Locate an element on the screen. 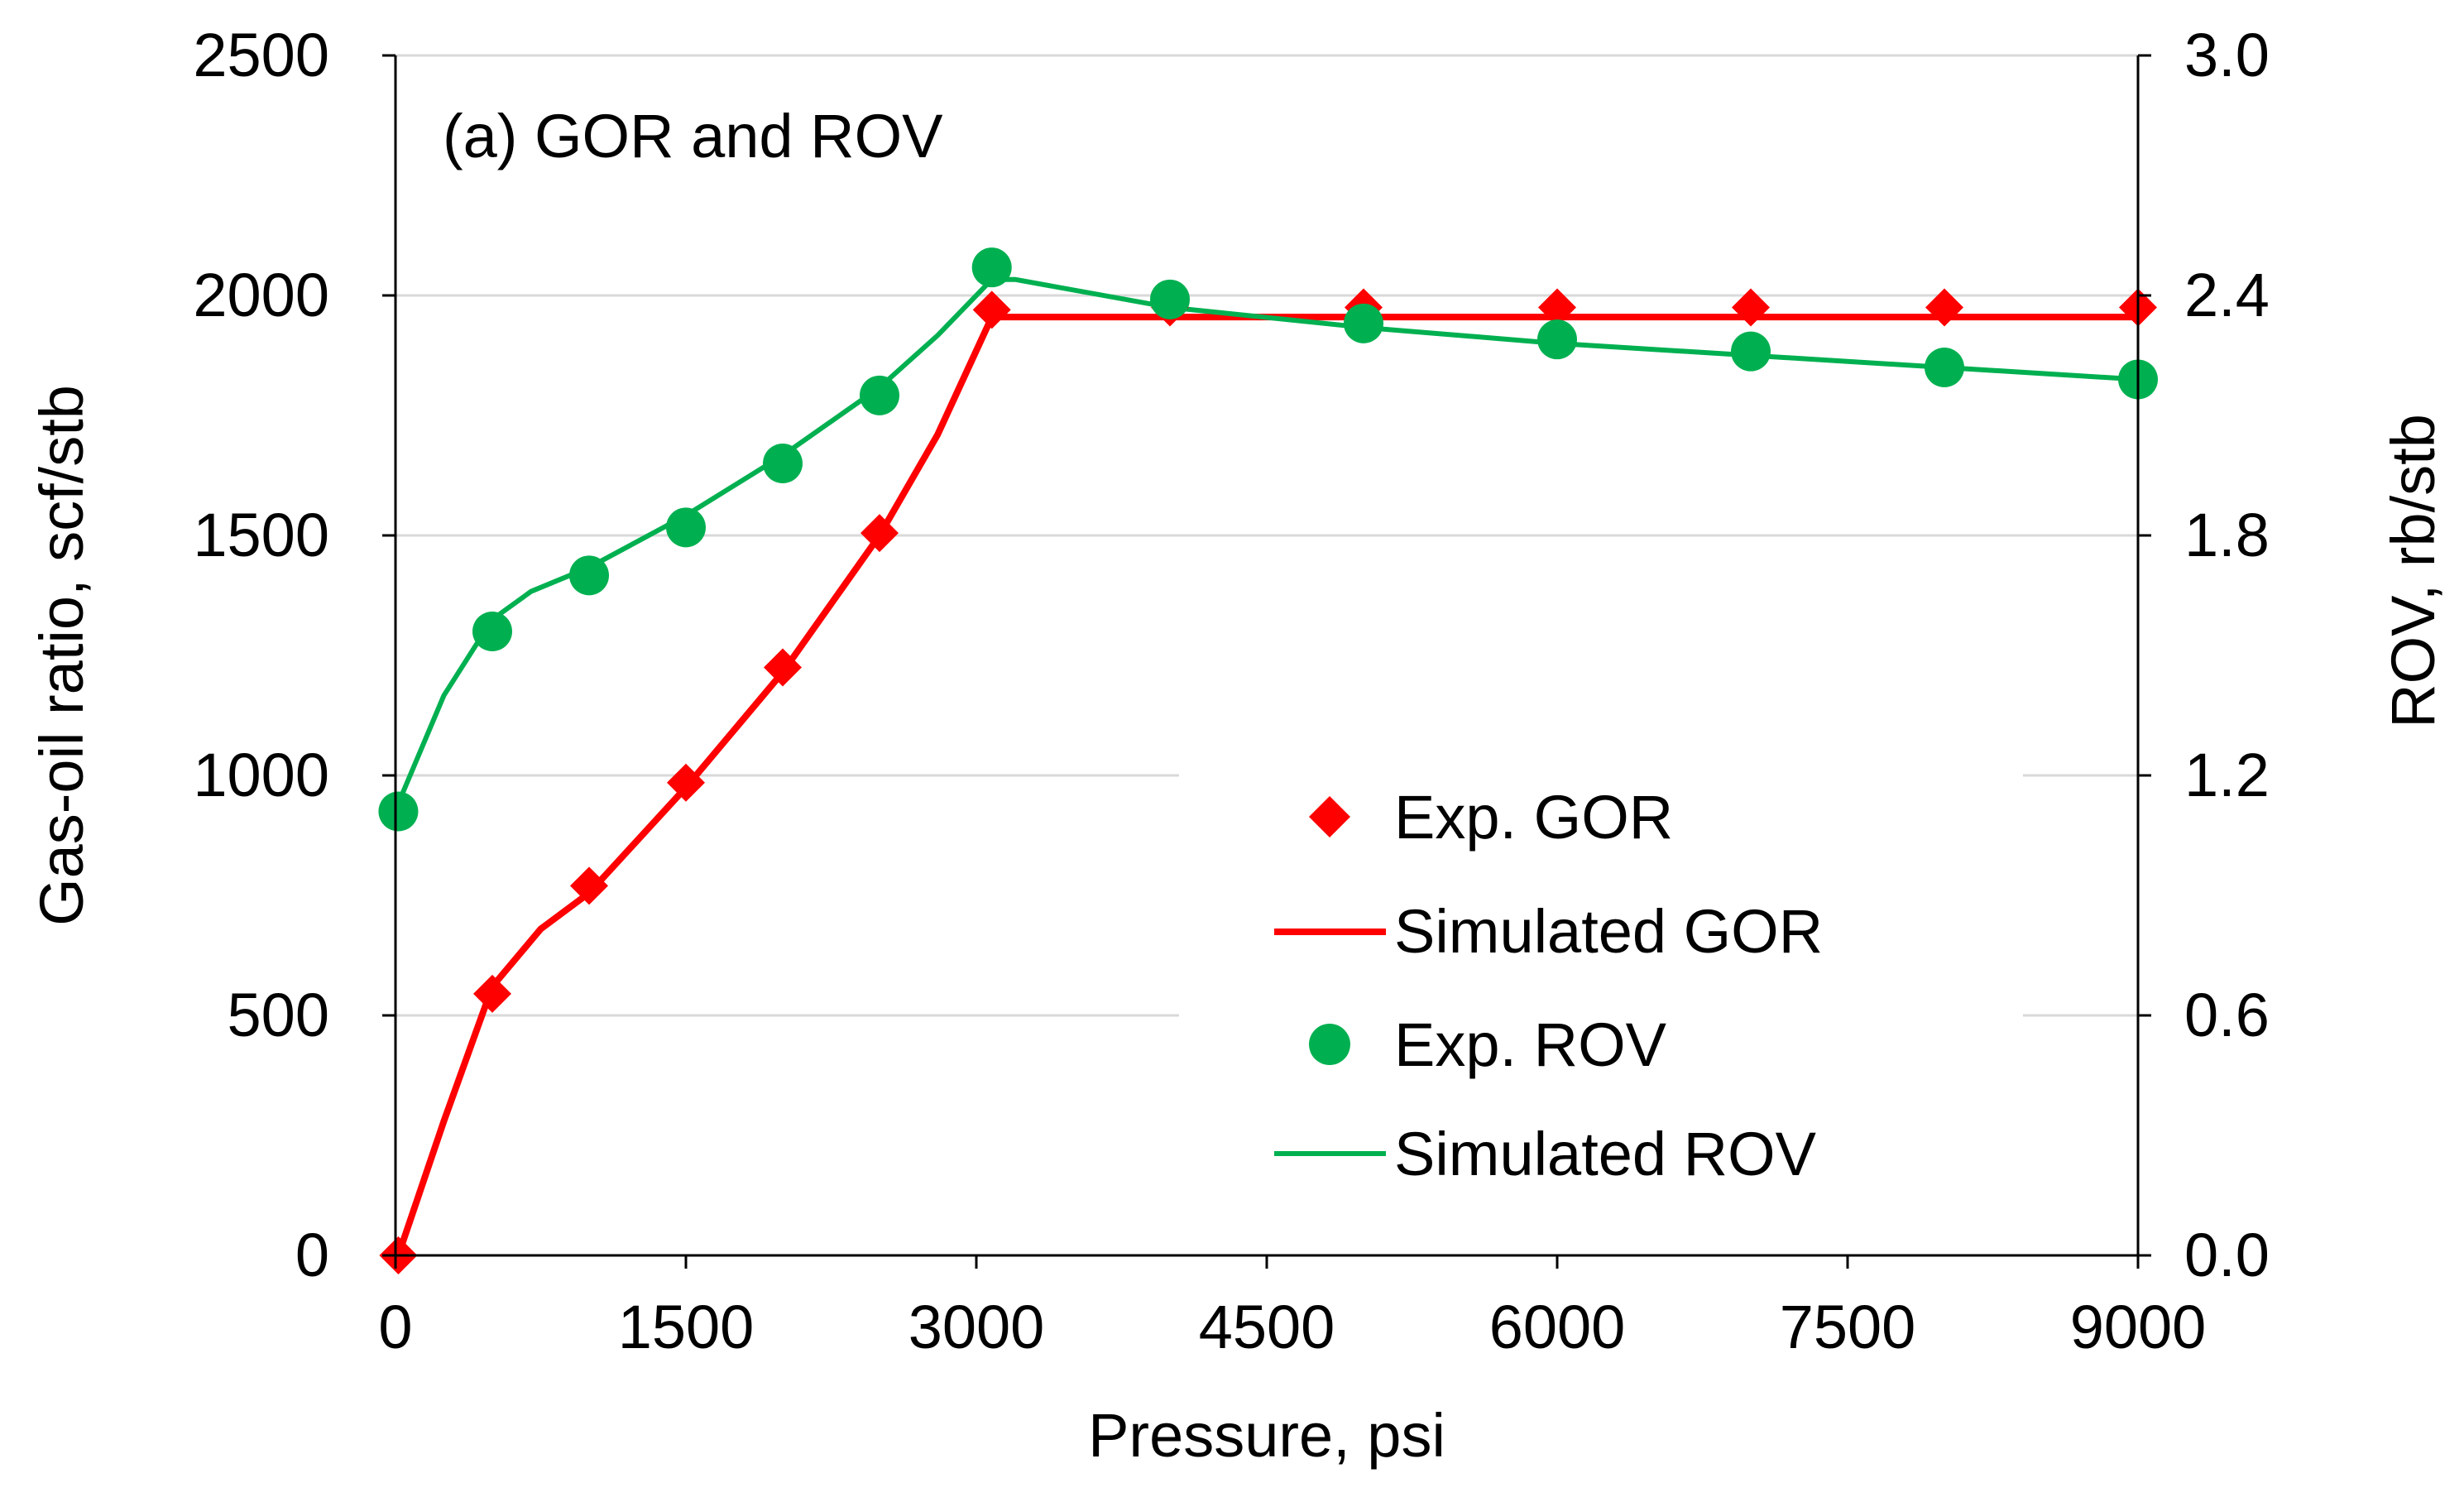  y2-tick-label: 0.6 is located at coordinates (2227, 1015).